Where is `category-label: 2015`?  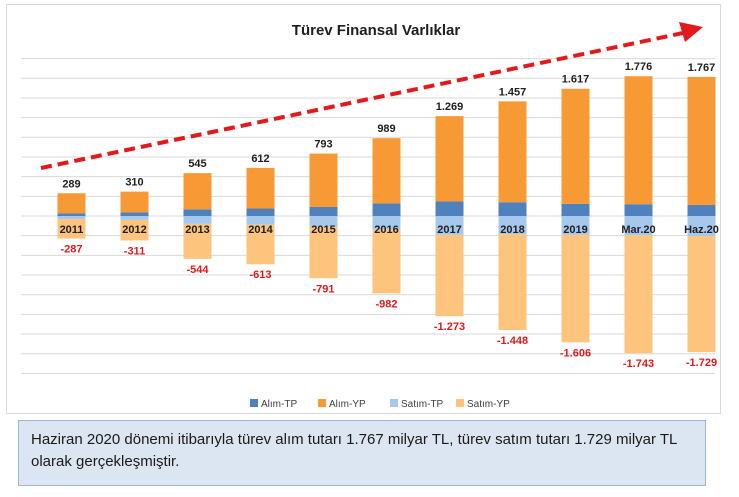 category-label: 2015 is located at coordinates (323, 230).